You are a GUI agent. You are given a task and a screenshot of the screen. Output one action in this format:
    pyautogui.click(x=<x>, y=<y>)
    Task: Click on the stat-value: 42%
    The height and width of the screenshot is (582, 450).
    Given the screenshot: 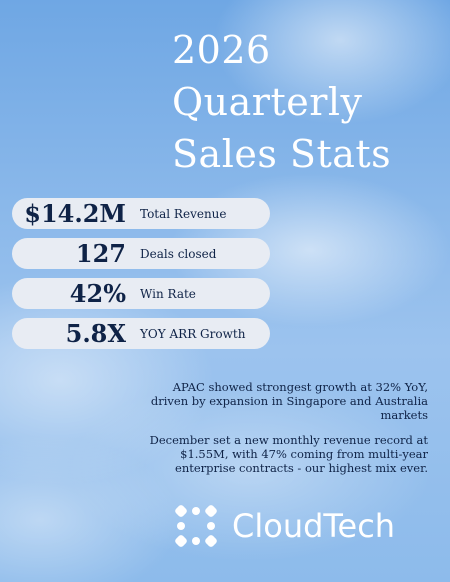 What is the action you would take?
    pyautogui.click(x=97, y=293)
    